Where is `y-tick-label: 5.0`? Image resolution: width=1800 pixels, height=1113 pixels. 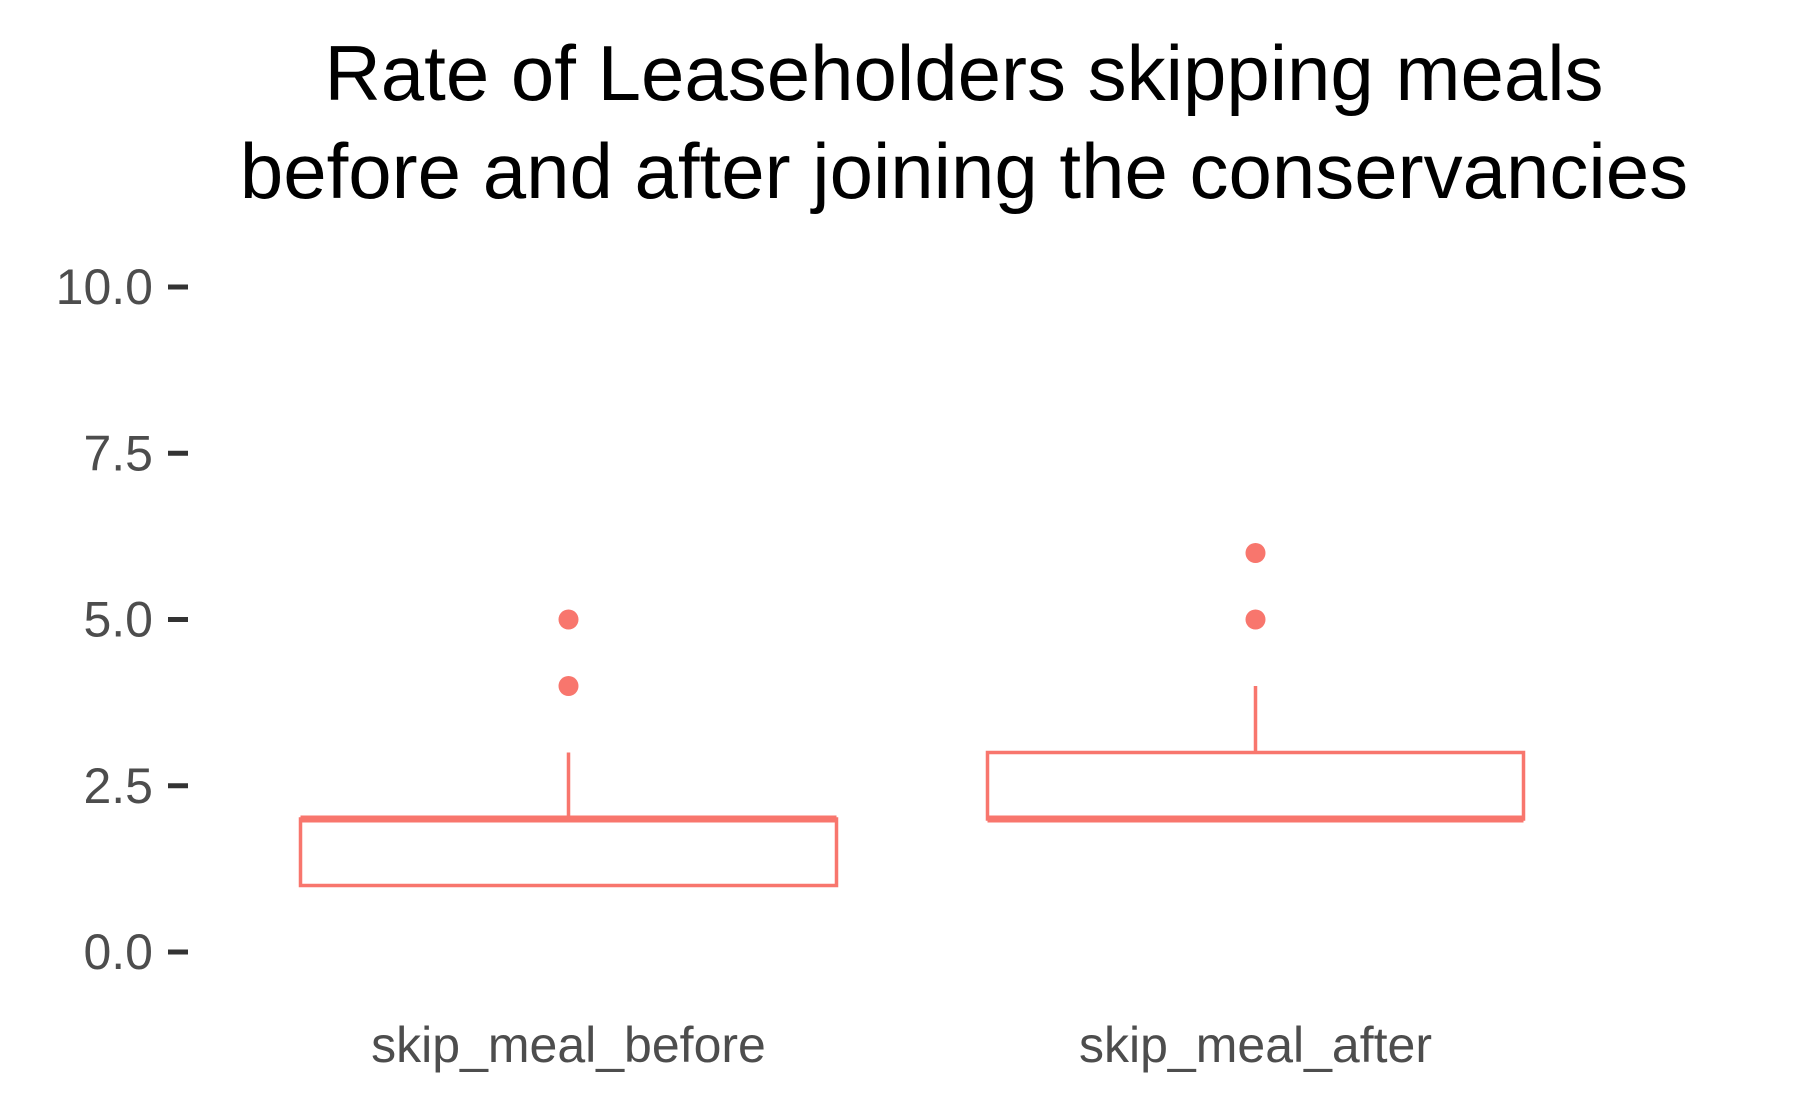 y-tick-label: 5.0 is located at coordinates (118, 620).